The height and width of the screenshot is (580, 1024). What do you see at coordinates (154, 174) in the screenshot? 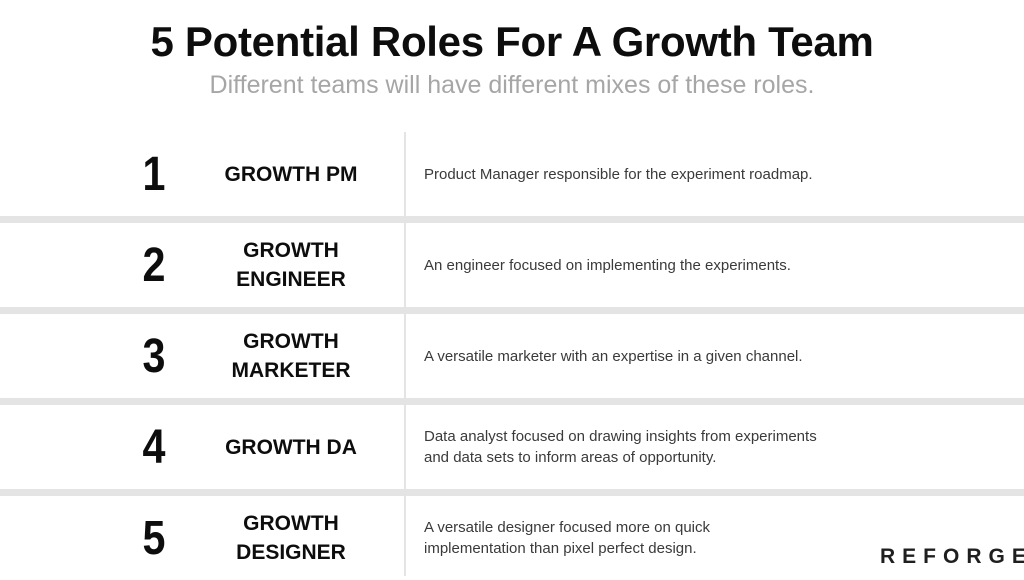
I see `role-number: 1` at bounding box center [154, 174].